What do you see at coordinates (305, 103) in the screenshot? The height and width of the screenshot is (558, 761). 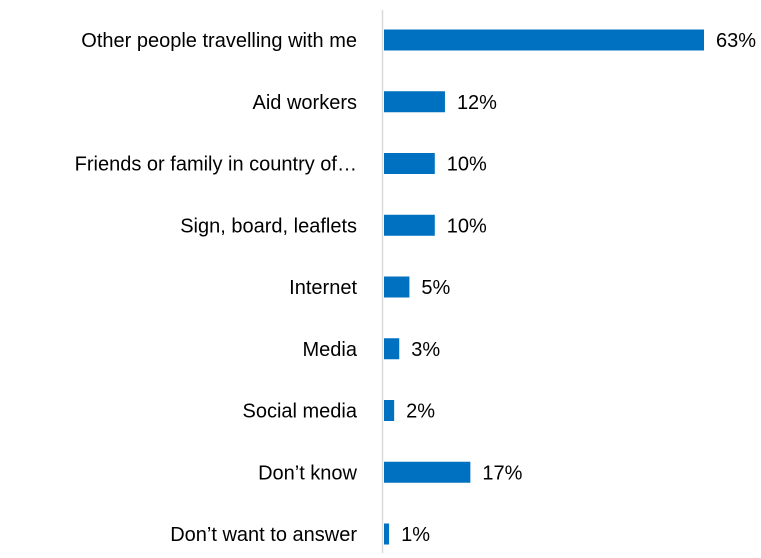 I see `category-label: Aid workers` at bounding box center [305, 103].